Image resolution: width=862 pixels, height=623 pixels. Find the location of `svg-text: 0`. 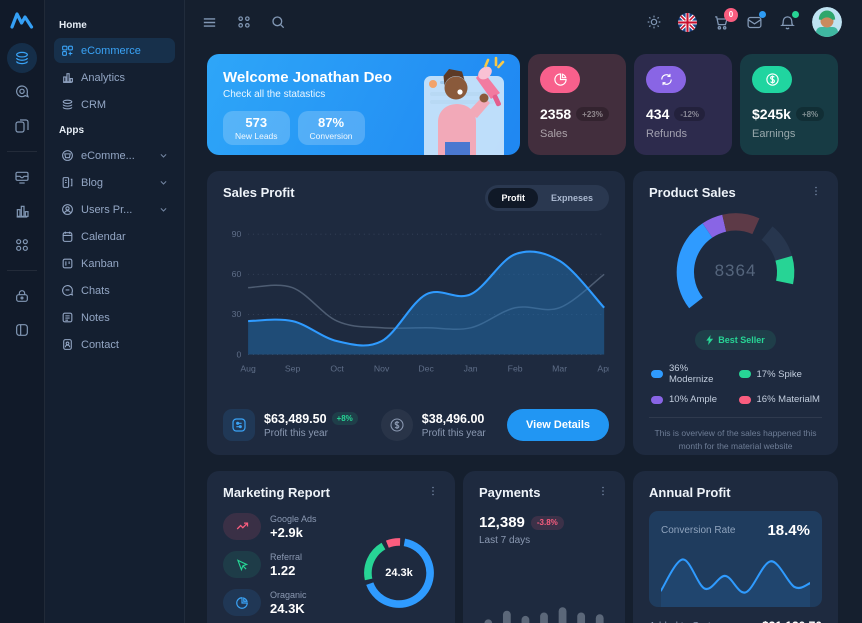

svg-text: 0 is located at coordinates (239, 354).